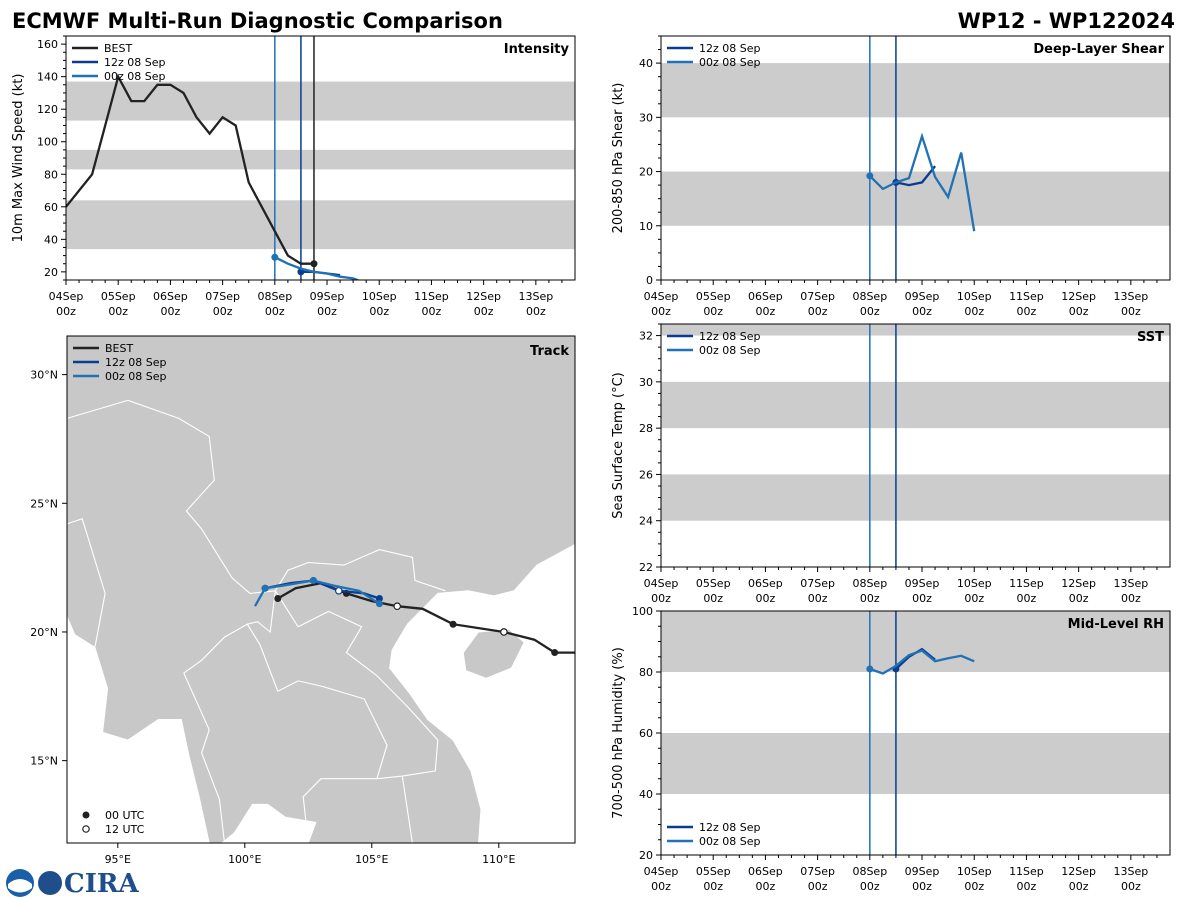 The image size is (1200, 900). Describe the element at coordinates (646, 521) in the screenshot. I see `y-tick-label: 24` at that location.